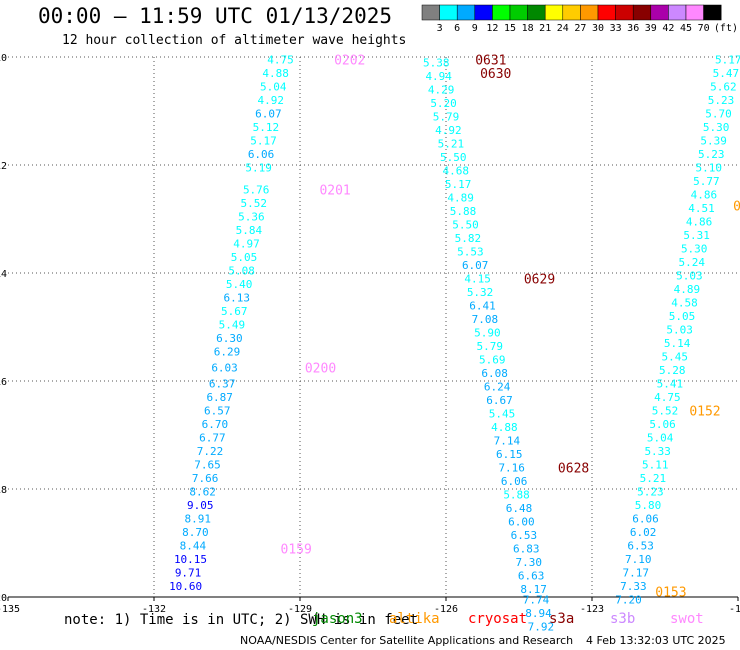 The image size is (740, 650). Describe the element at coordinates (521, 521) in the screenshot. I see `wave-height-label: 6.00` at that location.